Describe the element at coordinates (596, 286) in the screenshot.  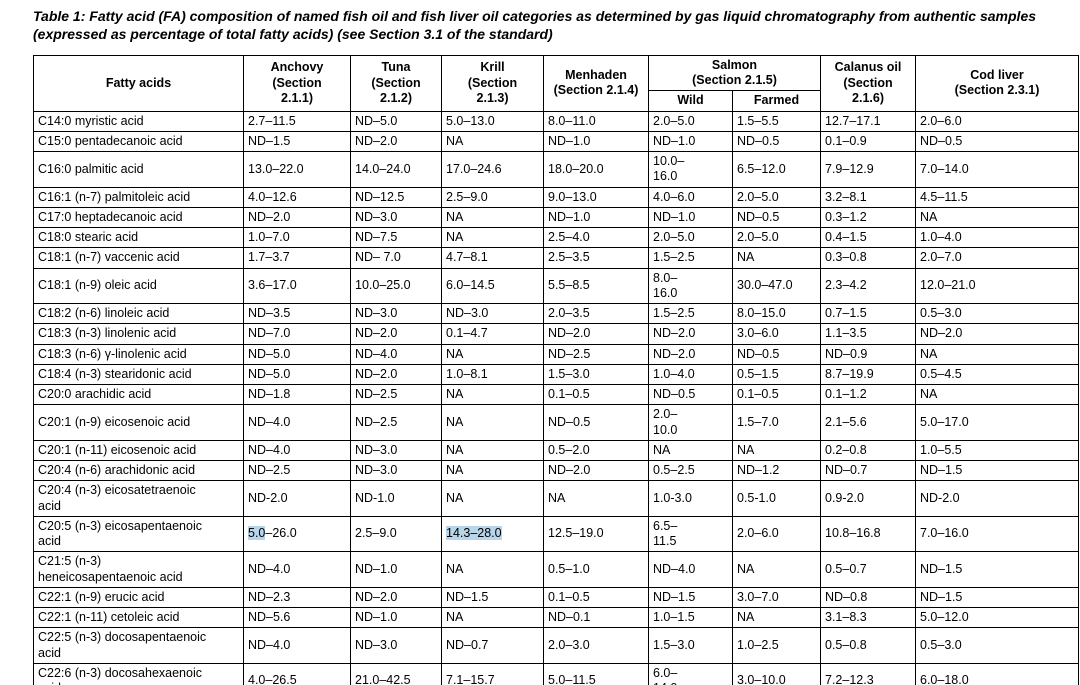
I see `range-value-cell: 5.5–8.5` at that location.